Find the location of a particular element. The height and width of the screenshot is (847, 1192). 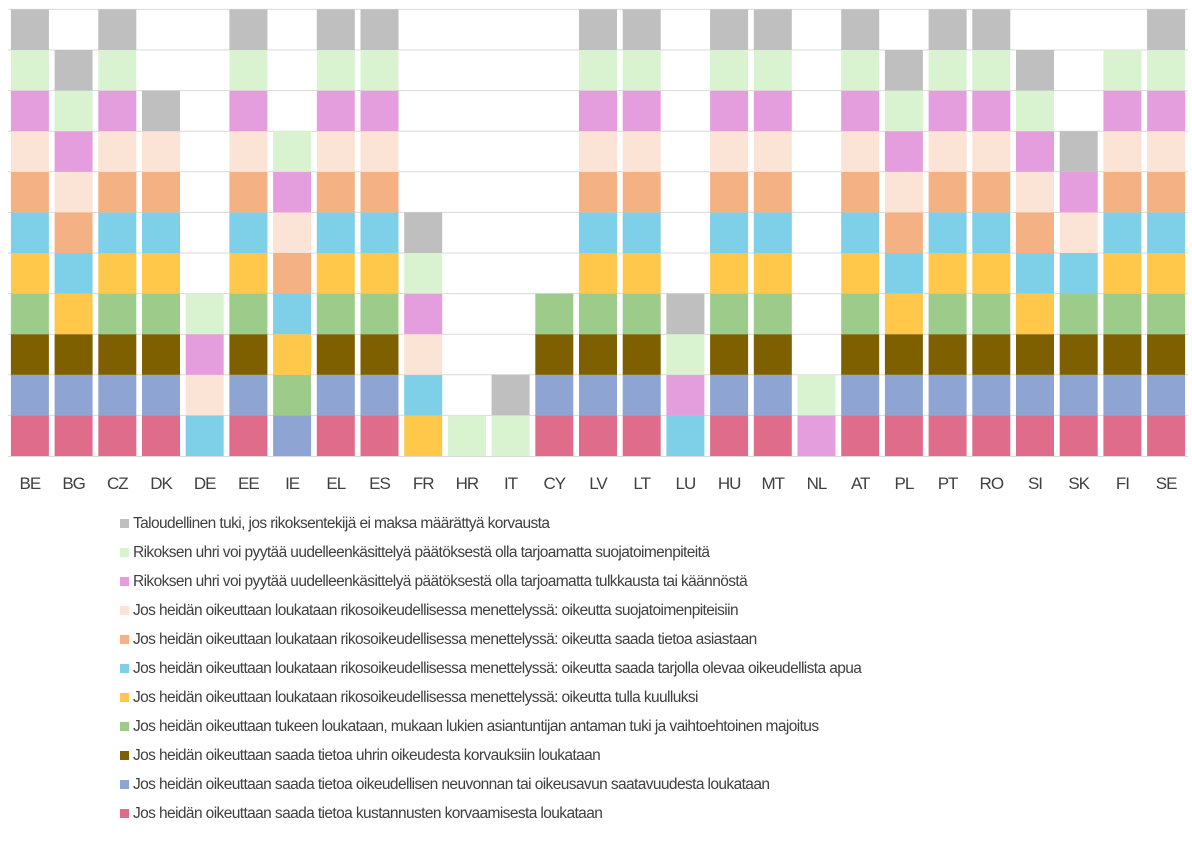

x-tick-label: AT is located at coordinates (860, 483).